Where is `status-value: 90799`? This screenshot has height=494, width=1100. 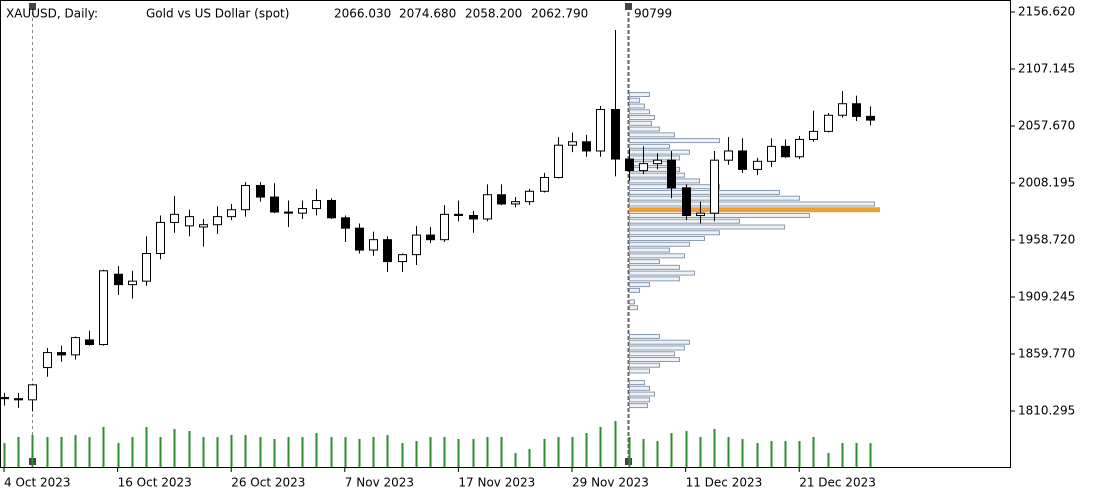 status-value: 90799 is located at coordinates (653, 14).